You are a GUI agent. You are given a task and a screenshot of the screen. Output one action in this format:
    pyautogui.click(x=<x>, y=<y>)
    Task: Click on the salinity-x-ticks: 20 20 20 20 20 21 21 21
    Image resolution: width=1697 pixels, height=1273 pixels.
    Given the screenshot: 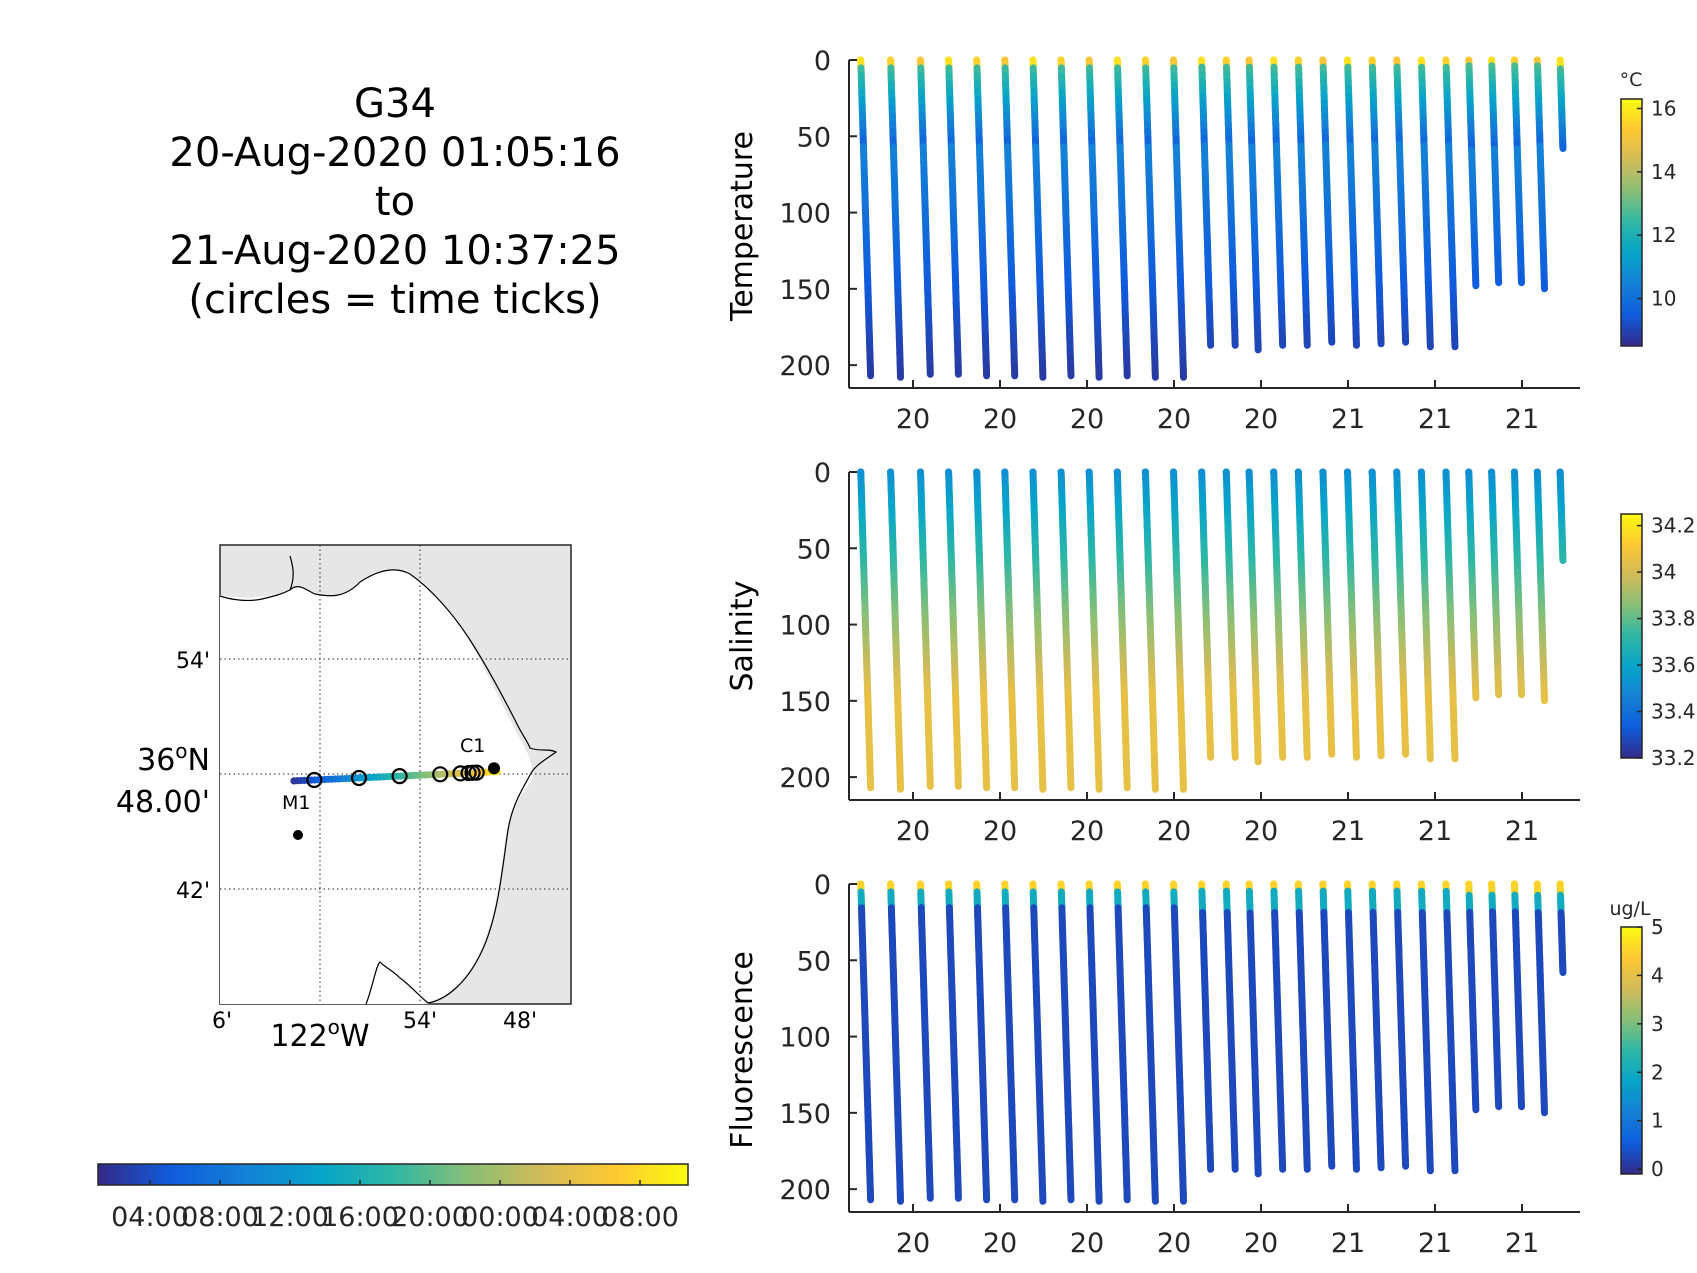 What is the action you would take?
    pyautogui.click(x=1217, y=819)
    